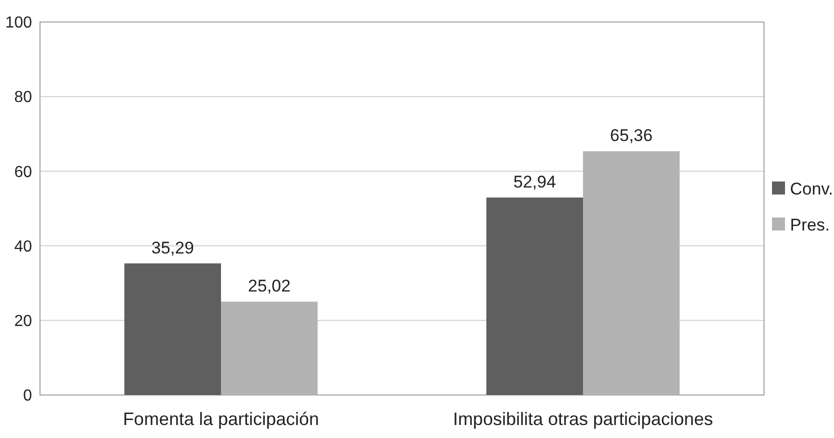 The width and height of the screenshot is (834, 438). I want to click on y-tick-label: 100, so click(18, 23).